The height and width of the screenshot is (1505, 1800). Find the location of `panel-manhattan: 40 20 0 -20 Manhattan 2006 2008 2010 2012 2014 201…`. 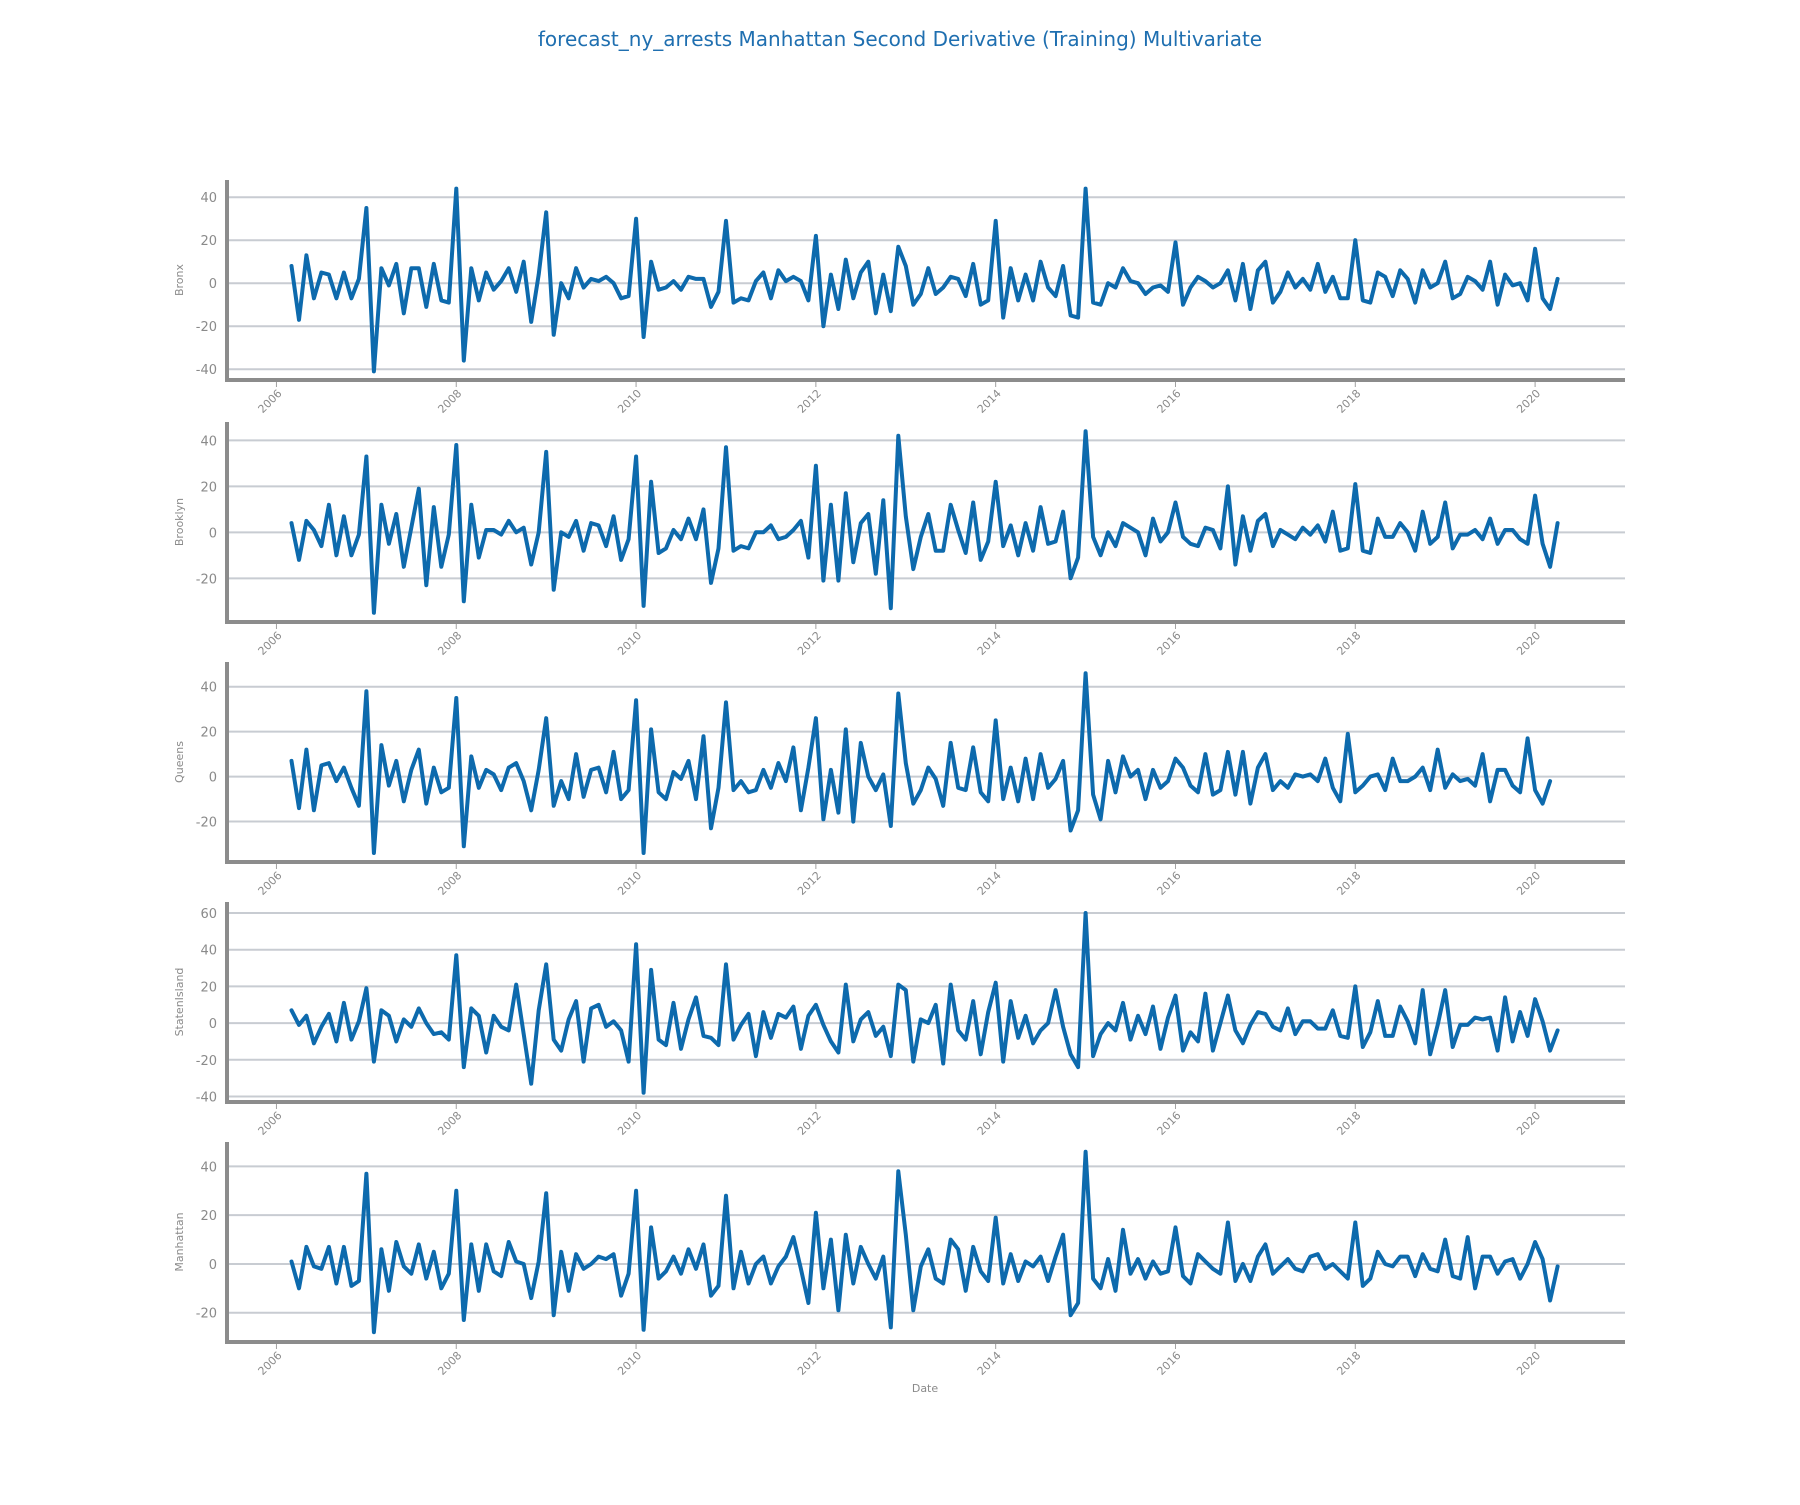

panel-manhattan: 40 20 0 -20 Manhattan 2006 2008 2010 2012 2014 201… is located at coordinates (899, 1260).